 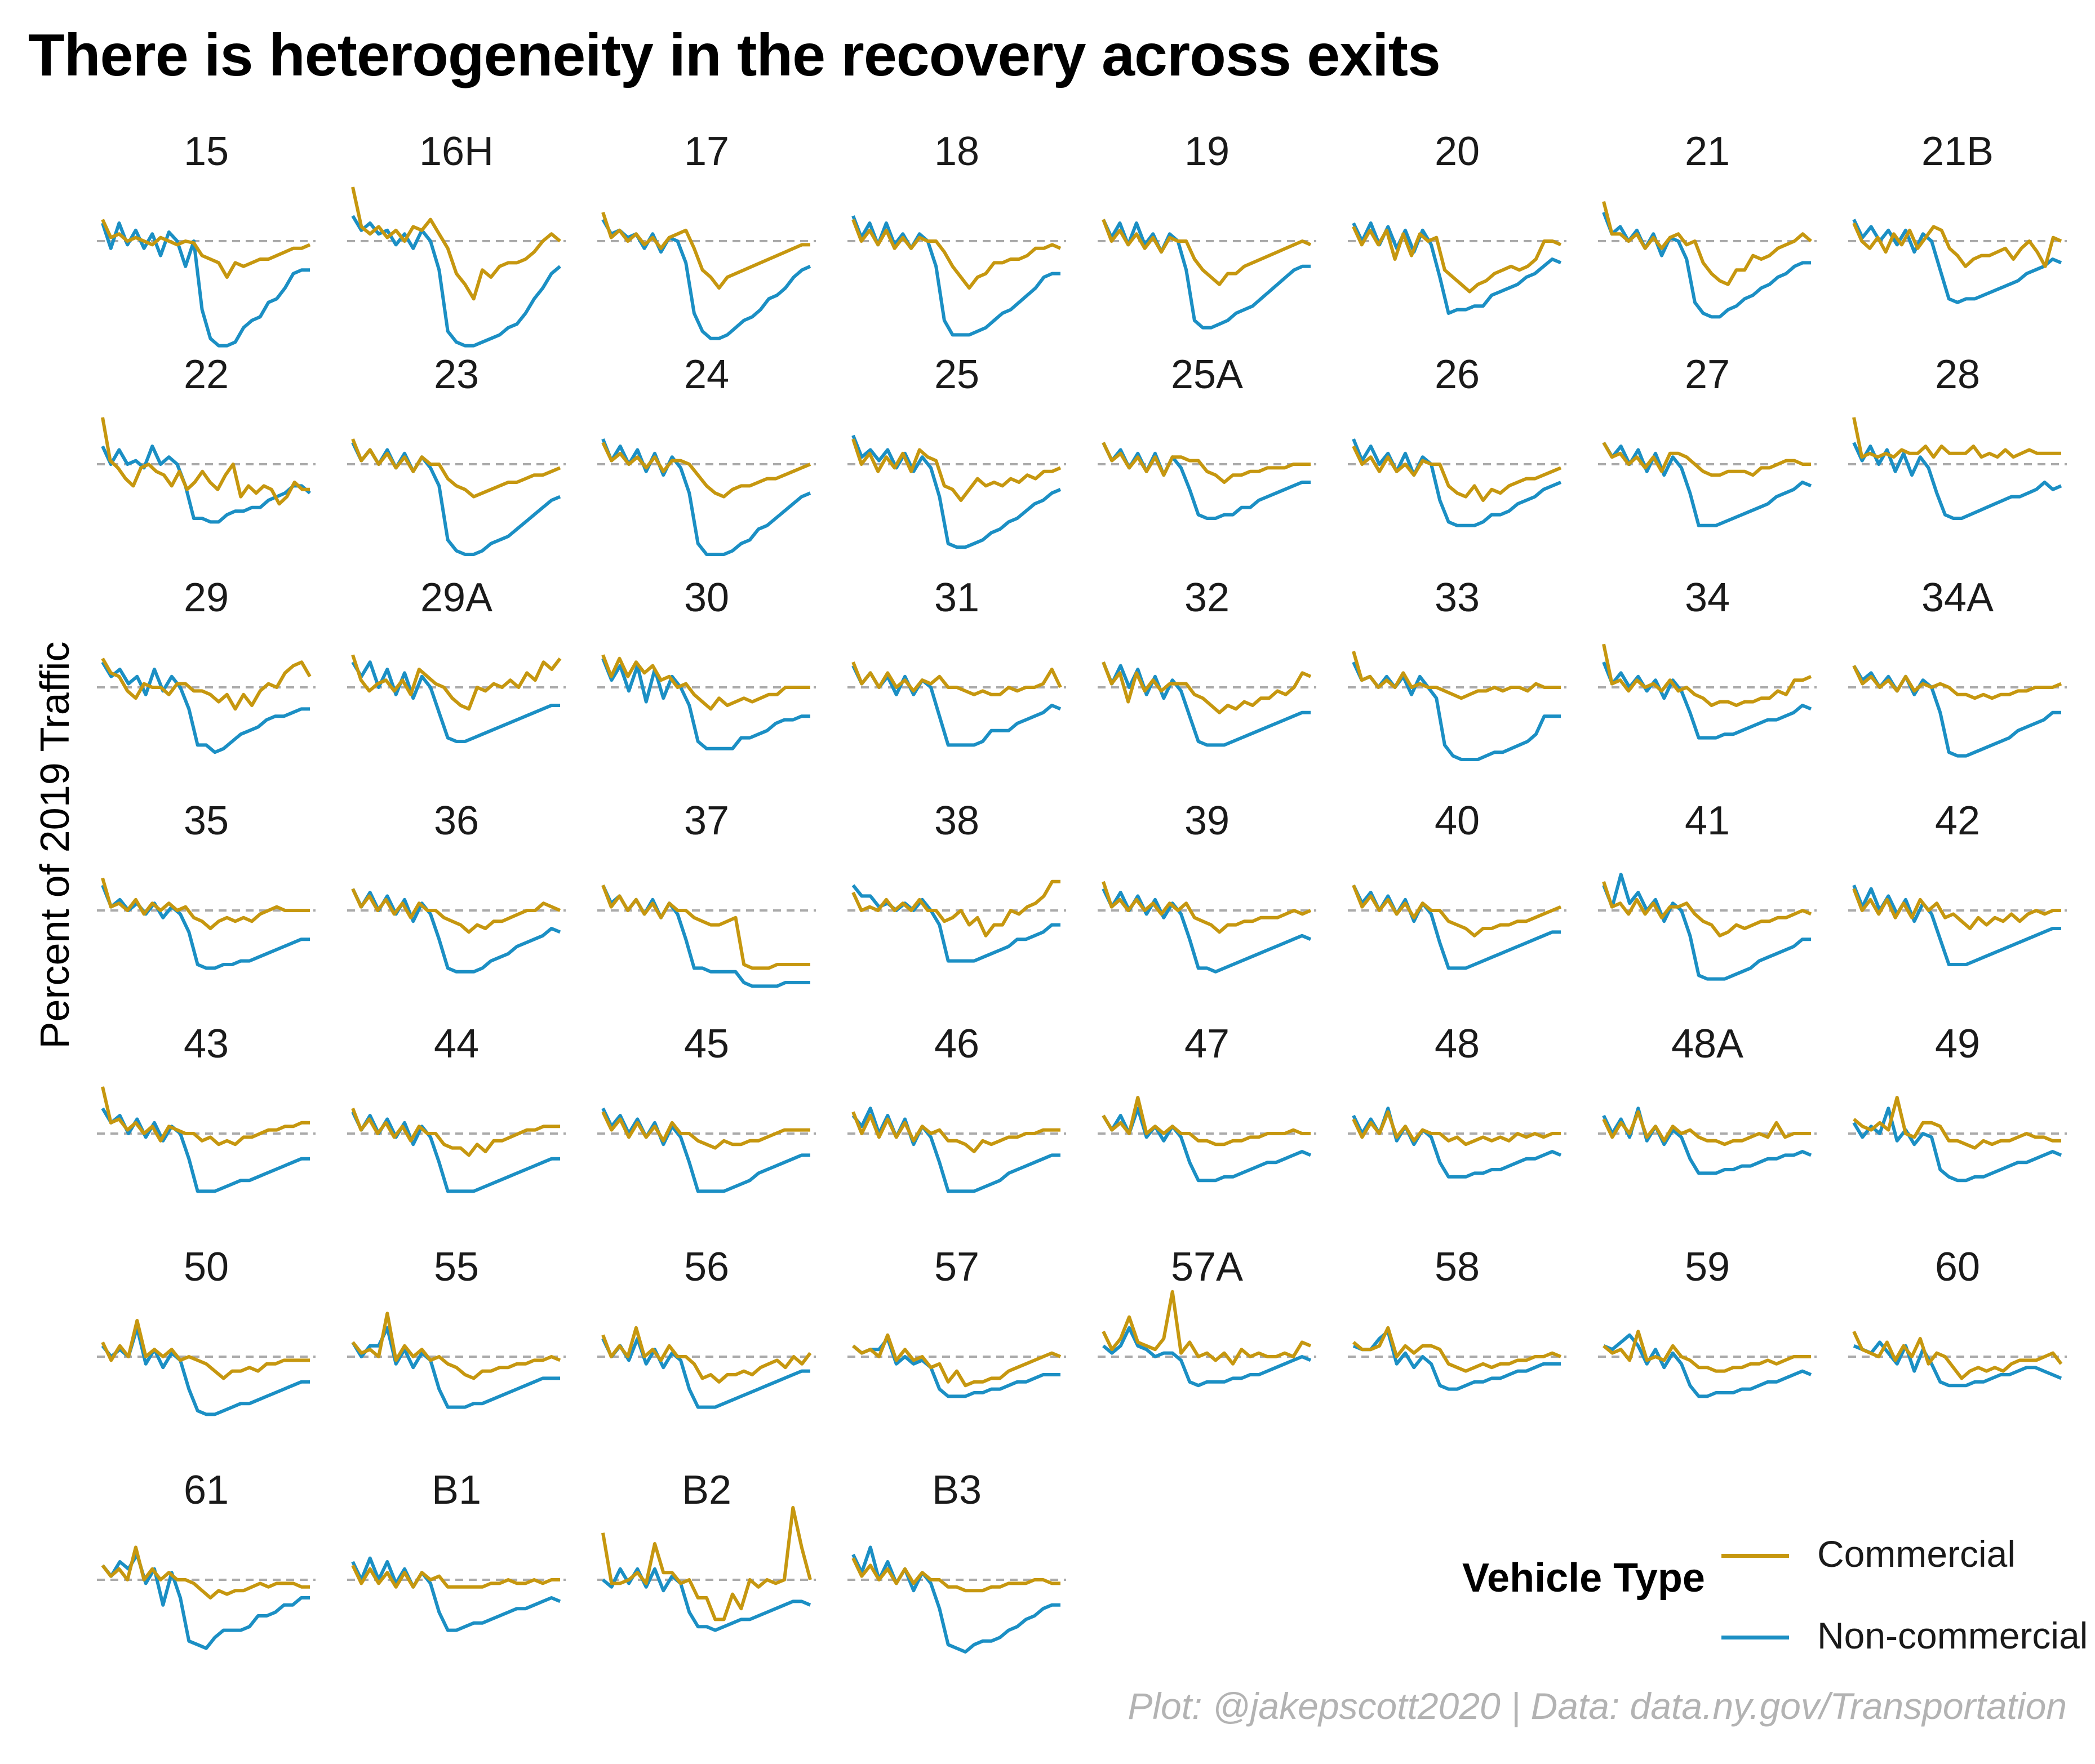 I want to click on facet-label: 39, so click(x=1207, y=820).